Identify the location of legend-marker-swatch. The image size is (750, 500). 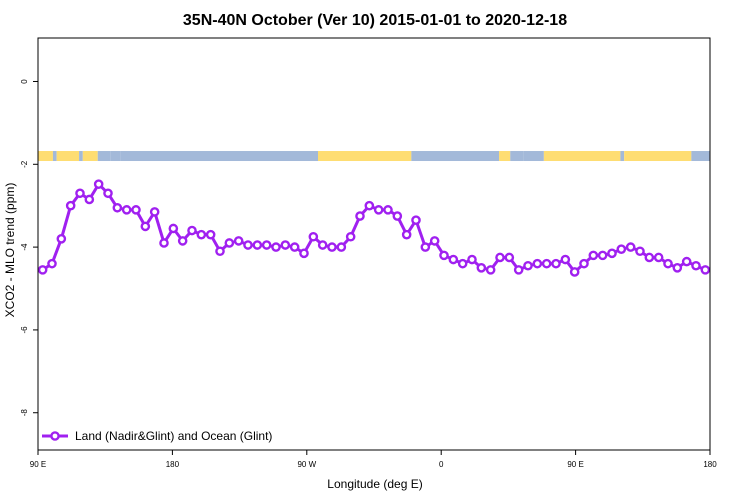
(55, 436).